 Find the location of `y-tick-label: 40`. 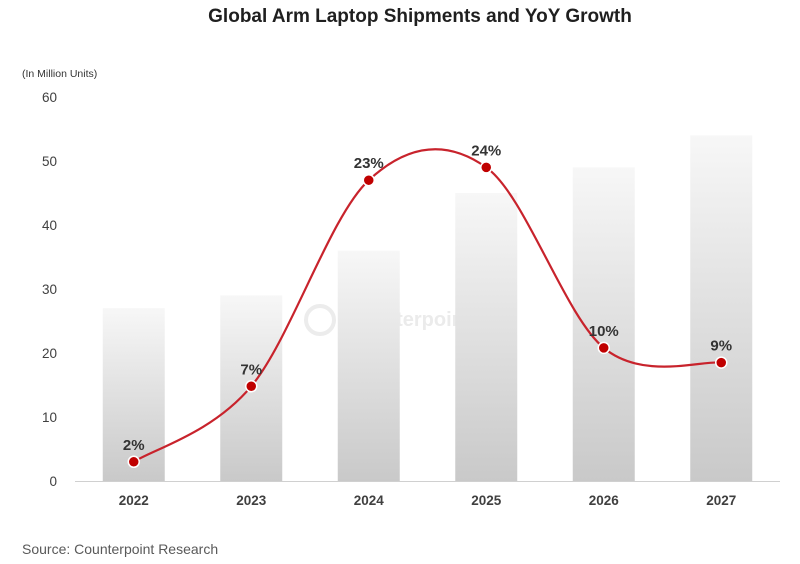

y-tick-label: 40 is located at coordinates (49, 225).